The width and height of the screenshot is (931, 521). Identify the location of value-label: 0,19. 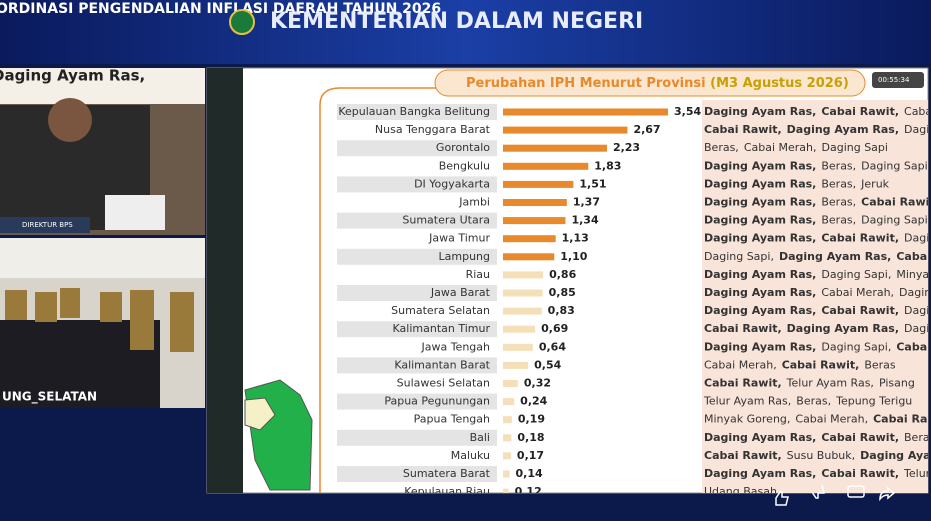
(531, 419).